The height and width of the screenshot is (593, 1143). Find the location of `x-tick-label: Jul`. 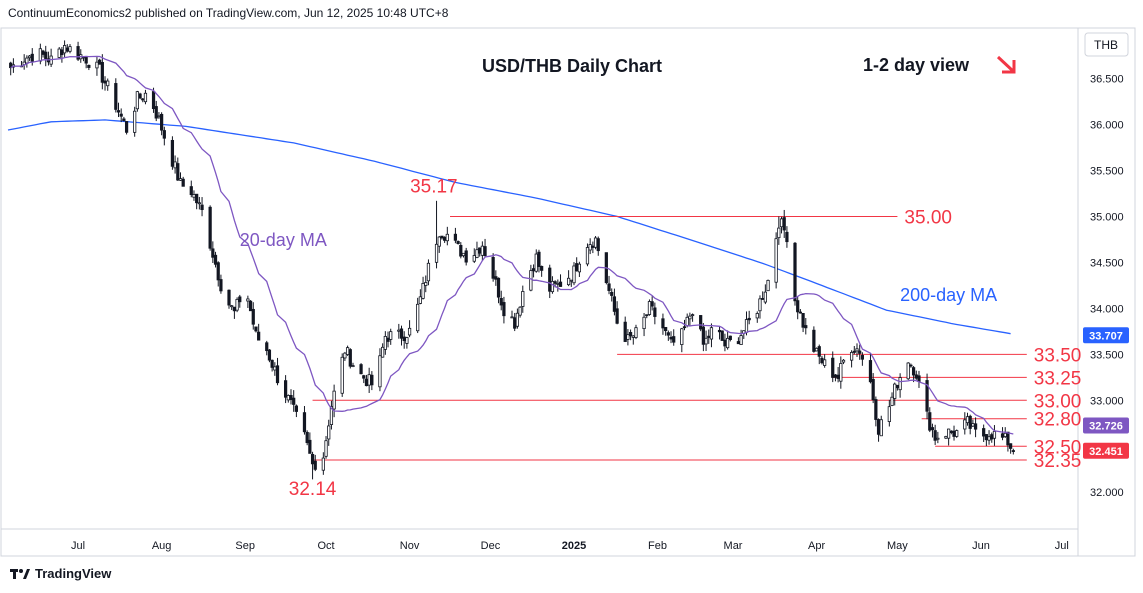

x-tick-label: Jul is located at coordinates (78, 546).